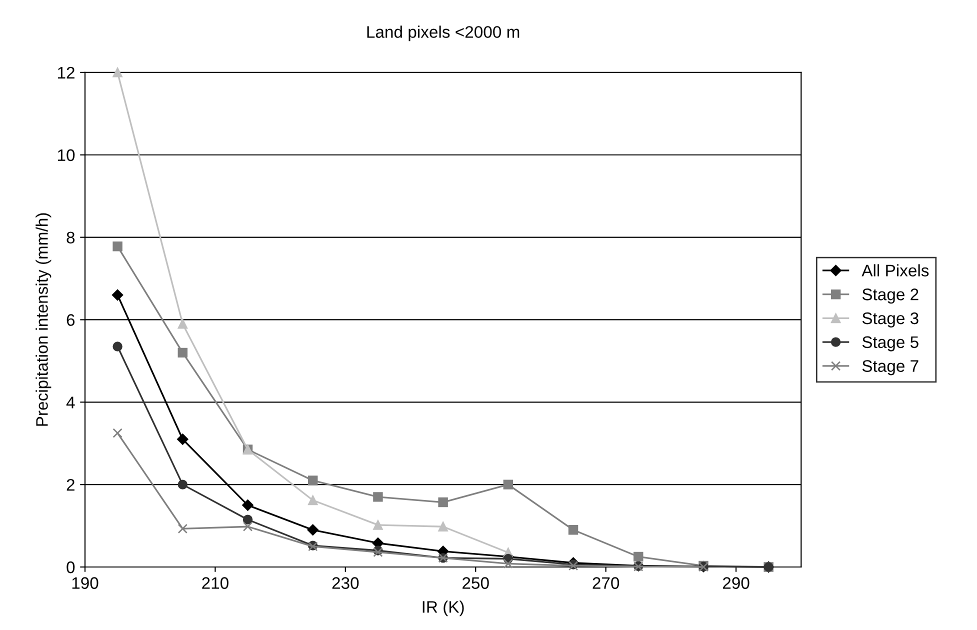  Describe the element at coordinates (70, 238) in the screenshot. I see `y-tick-label: 8` at that location.